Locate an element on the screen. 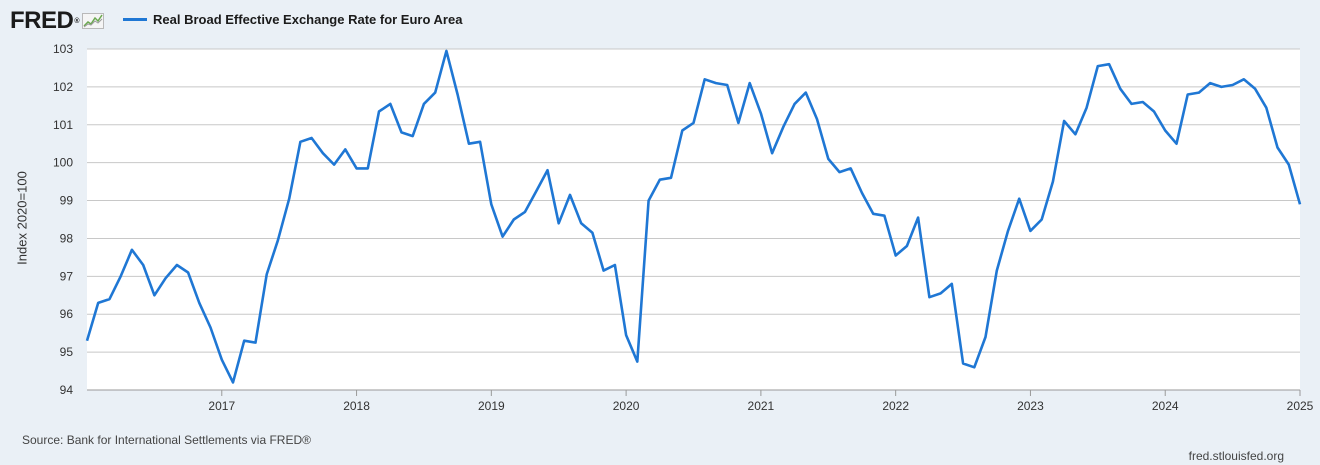 This screenshot has height=465, width=1320. x-tick-labels: 2017 2018 2019 2020 2021 2022 2023 2024 2025 is located at coordinates (700, 401).